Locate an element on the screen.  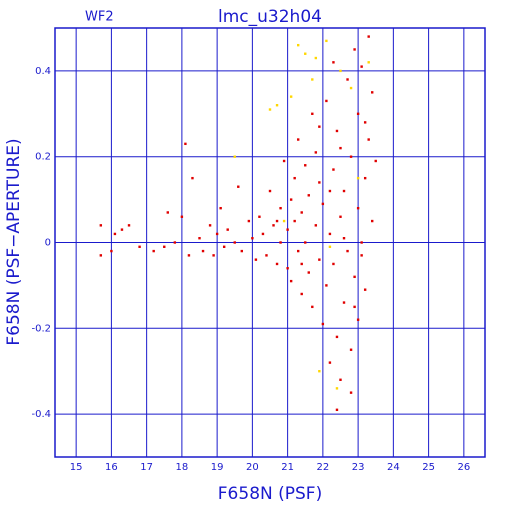
x-tick-label: 18 is located at coordinates (182, 467).